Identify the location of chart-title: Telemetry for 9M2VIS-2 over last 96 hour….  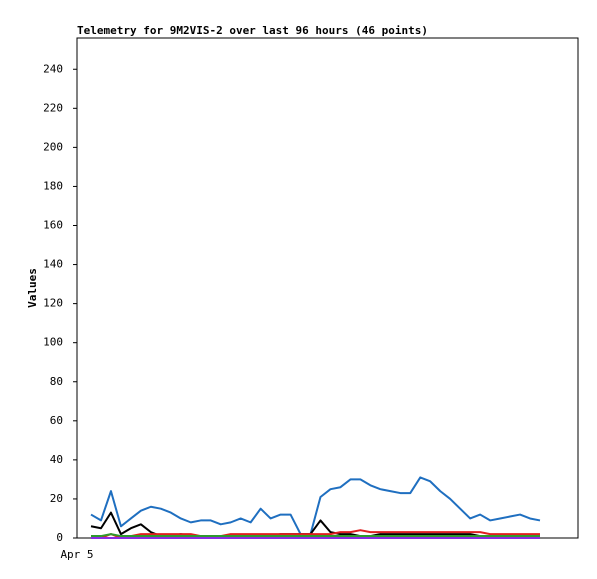
(252, 30).